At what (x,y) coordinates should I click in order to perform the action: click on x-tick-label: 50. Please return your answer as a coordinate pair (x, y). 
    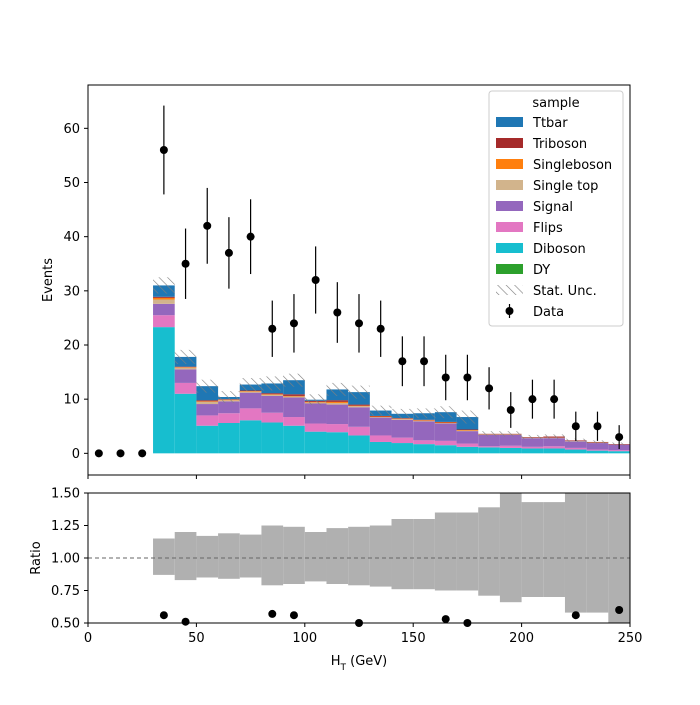
    Looking at the image, I should click on (196, 638).